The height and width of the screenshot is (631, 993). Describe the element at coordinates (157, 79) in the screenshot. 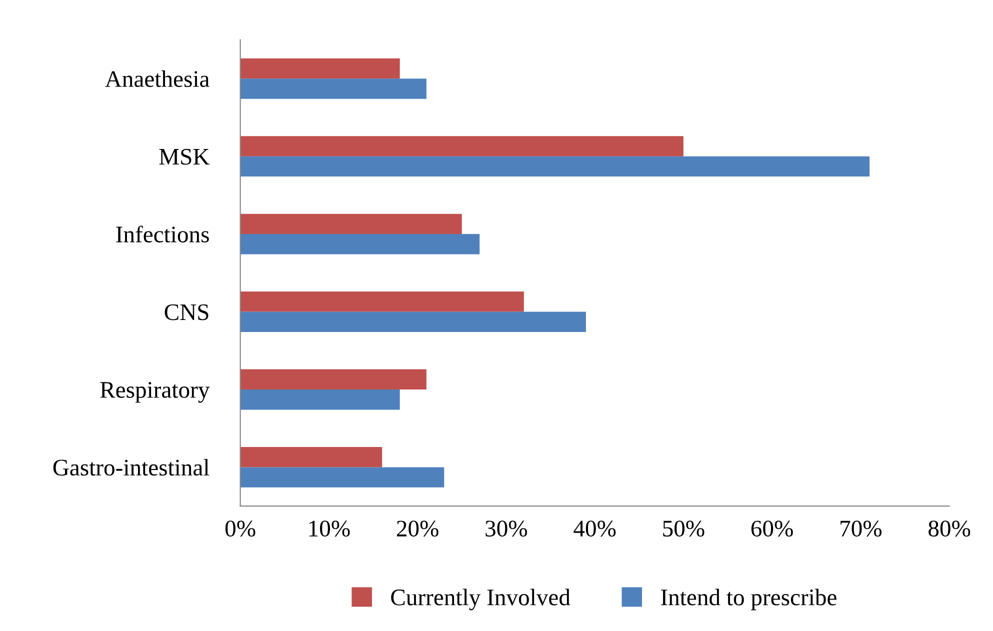

I see `y-tick-label: Anaethesia` at that location.